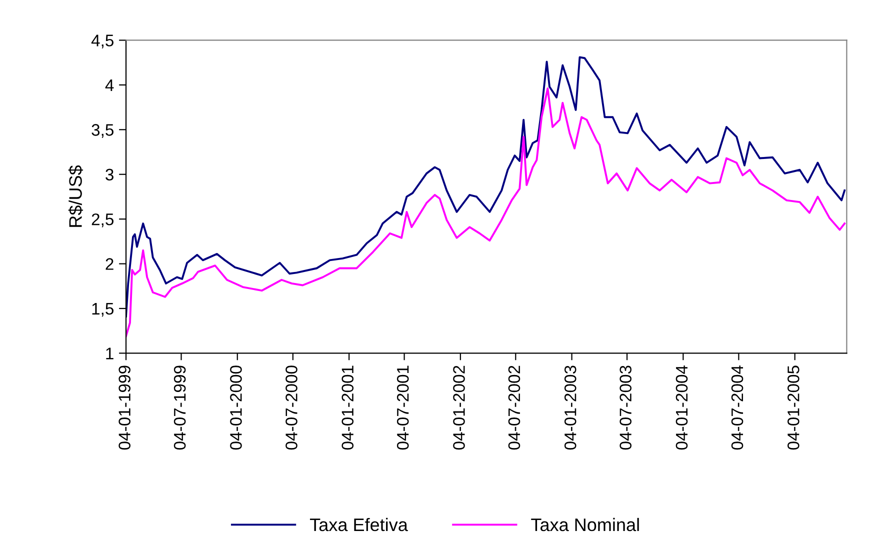  Describe the element at coordinates (348, 408) in the screenshot. I see `x-tick-label: 04-01-2001` at that location.